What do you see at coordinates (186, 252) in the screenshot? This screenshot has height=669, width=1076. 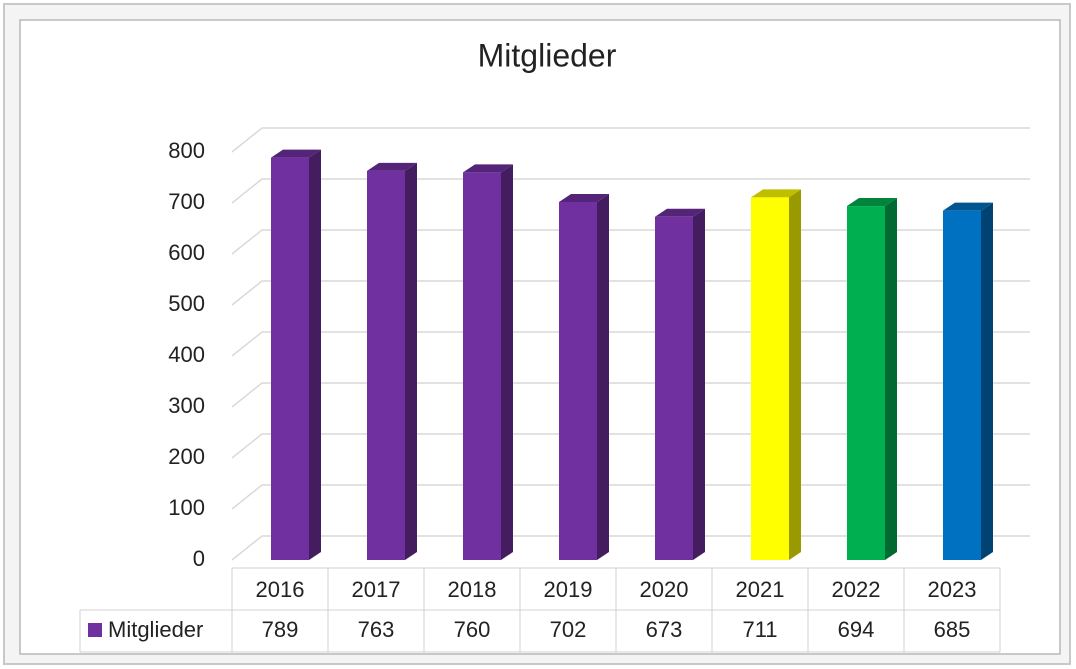 I see `y-tick-label: 600` at bounding box center [186, 252].